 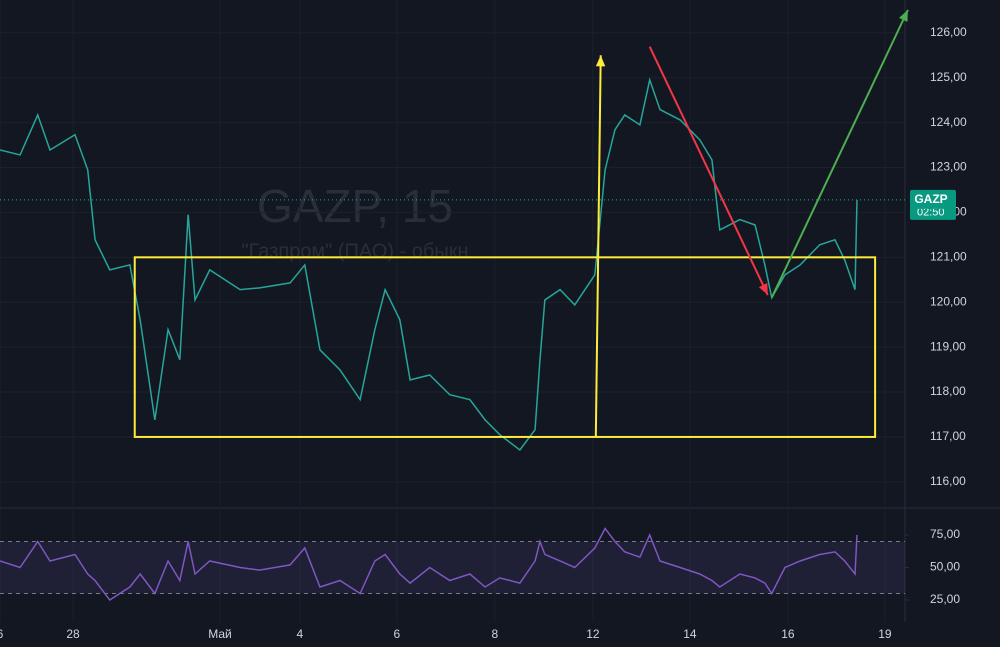 I want to click on y-tick-label: 75,00, so click(x=945, y=534).